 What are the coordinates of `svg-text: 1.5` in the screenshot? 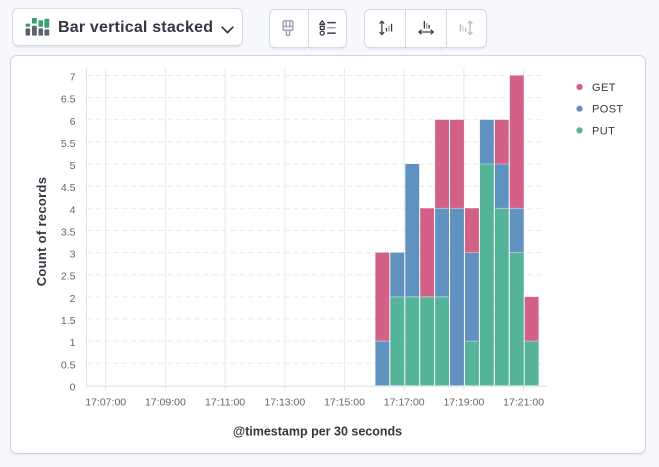 It's located at (68, 321).